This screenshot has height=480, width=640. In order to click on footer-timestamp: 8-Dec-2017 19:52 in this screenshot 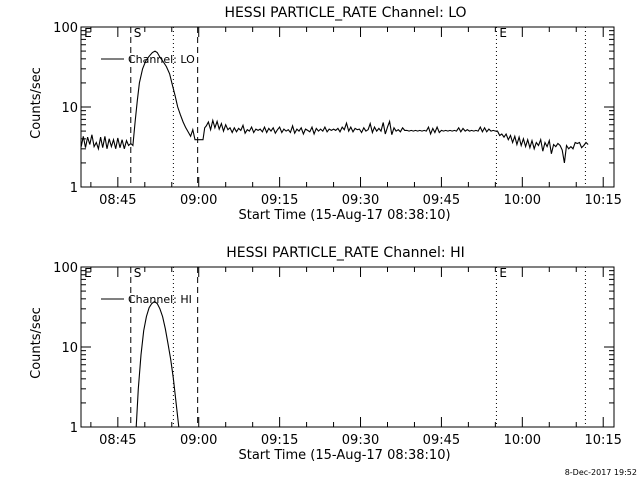, I will do `click(601, 472)`.